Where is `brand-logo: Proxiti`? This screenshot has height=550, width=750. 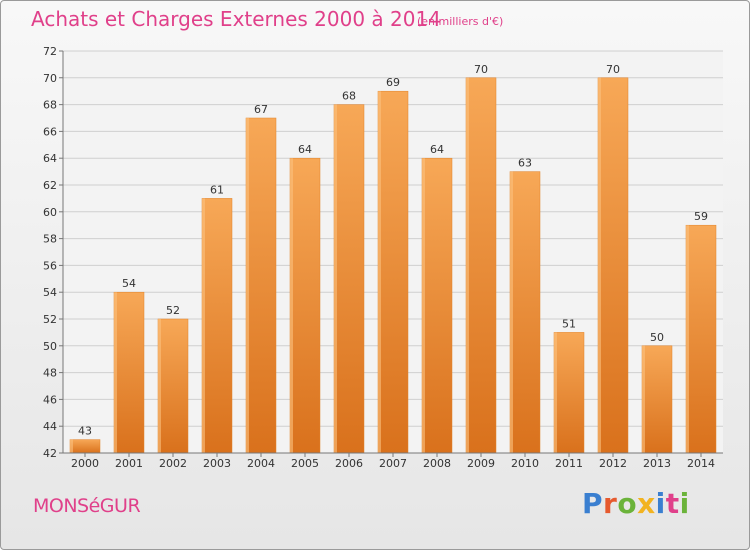
brand-logo: Proxiti is located at coordinates (636, 503).